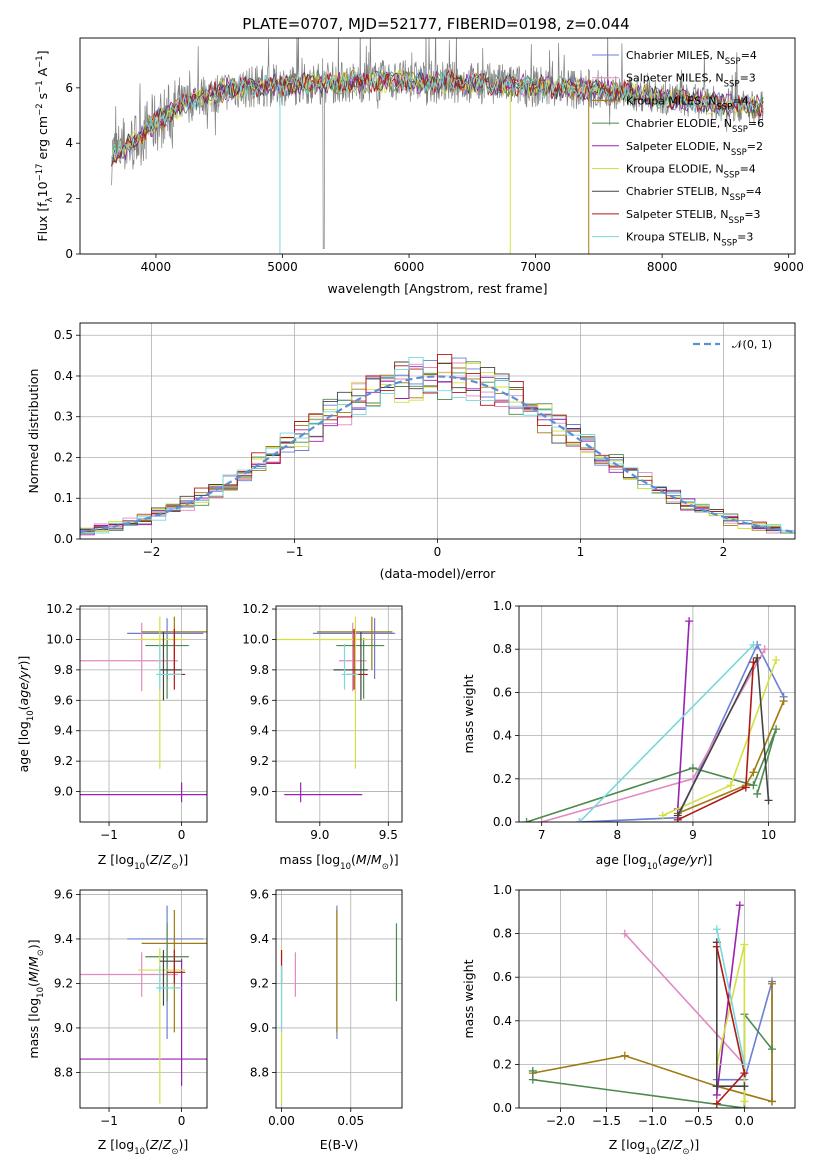  I want to click on x-axis-label: age [log10(age/yr)], so click(654, 862).